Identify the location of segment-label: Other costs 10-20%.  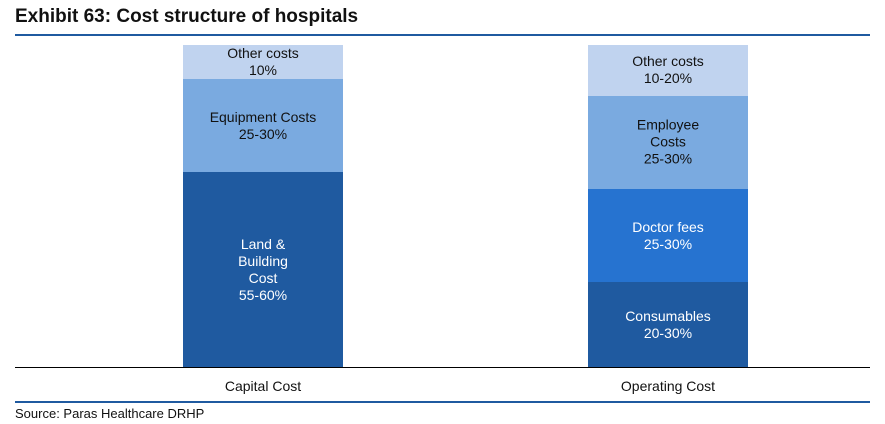
(668, 70).